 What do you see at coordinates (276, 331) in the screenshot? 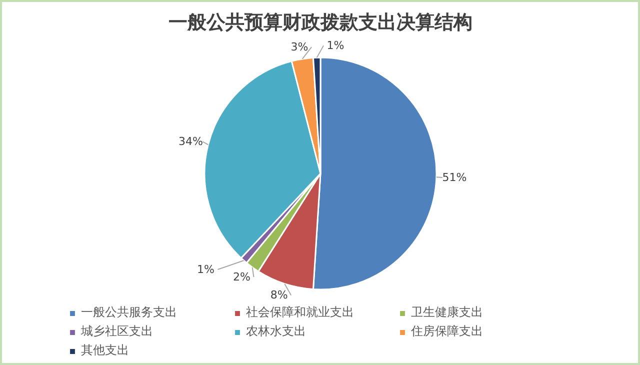
I see `legend-label: 农林水支出` at bounding box center [276, 331].